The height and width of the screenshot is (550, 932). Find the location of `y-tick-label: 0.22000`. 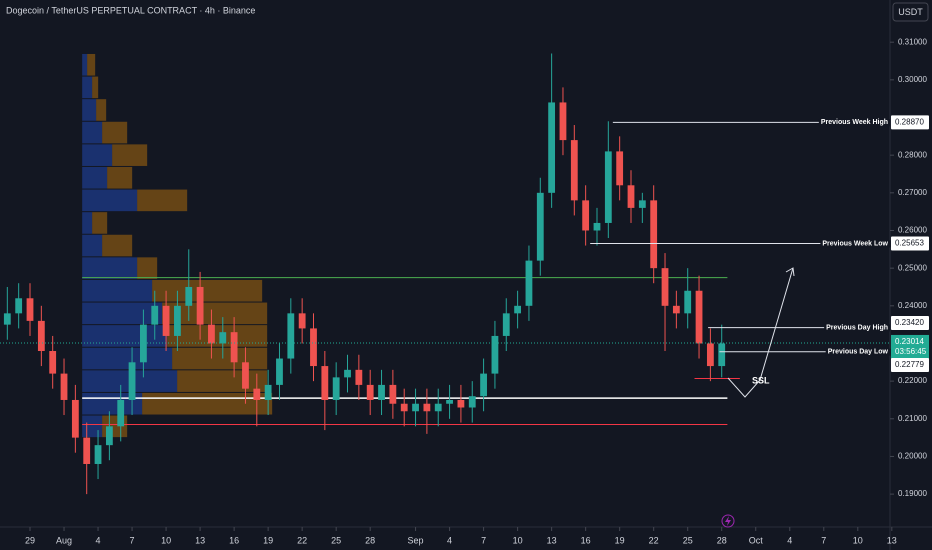

y-tick-label: 0.22000 is located at coordinates (912, 380).